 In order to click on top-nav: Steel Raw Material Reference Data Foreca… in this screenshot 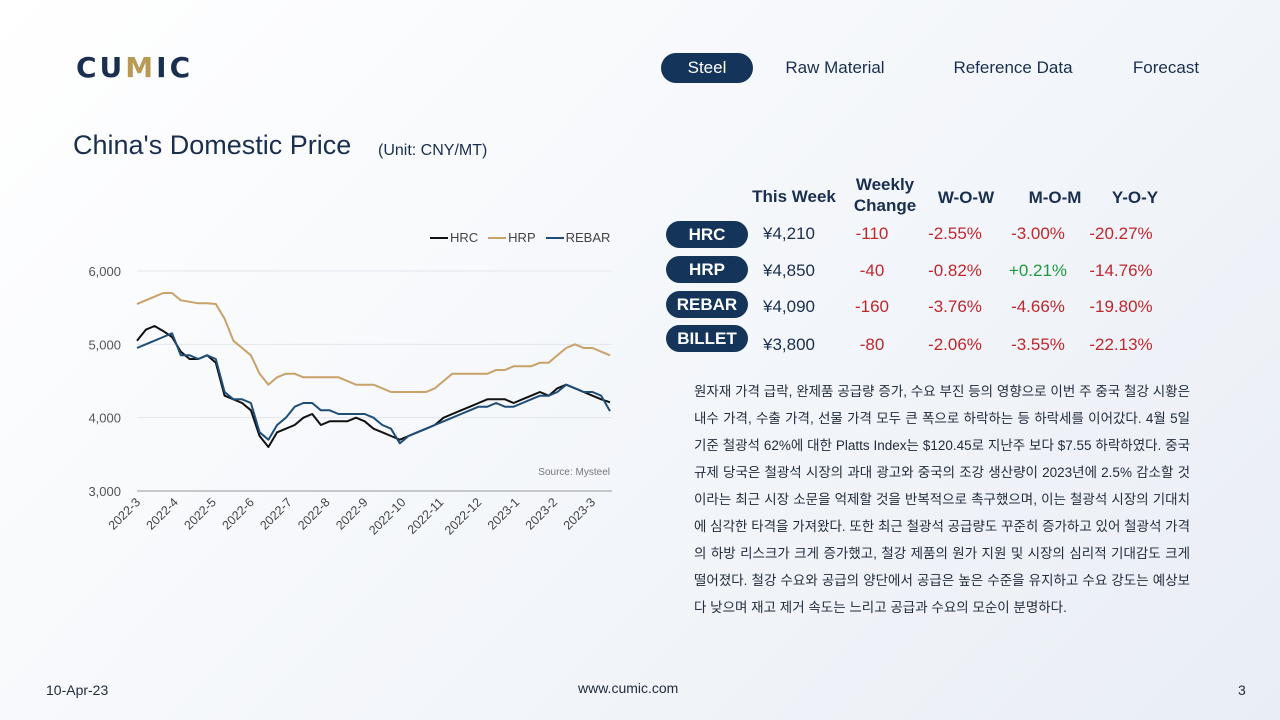, I will do `click(640, 68)`.